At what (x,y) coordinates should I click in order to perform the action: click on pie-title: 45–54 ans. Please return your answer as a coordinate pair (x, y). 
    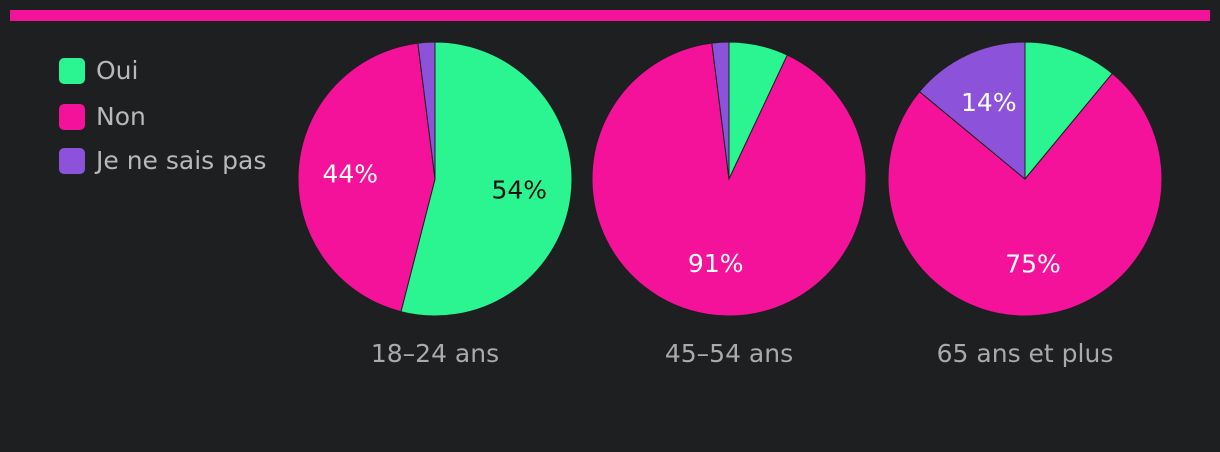
    Looking at the image, I should click on (729, 353).